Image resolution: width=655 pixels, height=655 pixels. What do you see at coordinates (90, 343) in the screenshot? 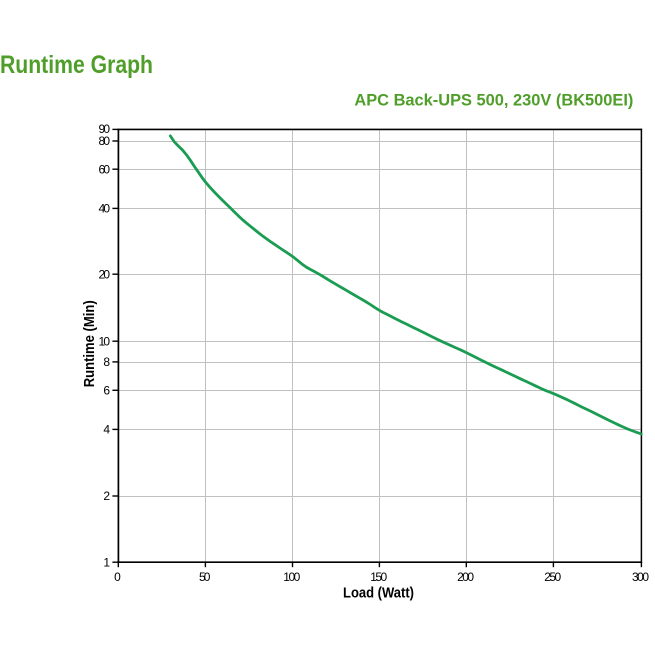
I see `svg-text: Runtime (Min)` at bounding box center [90, 343].